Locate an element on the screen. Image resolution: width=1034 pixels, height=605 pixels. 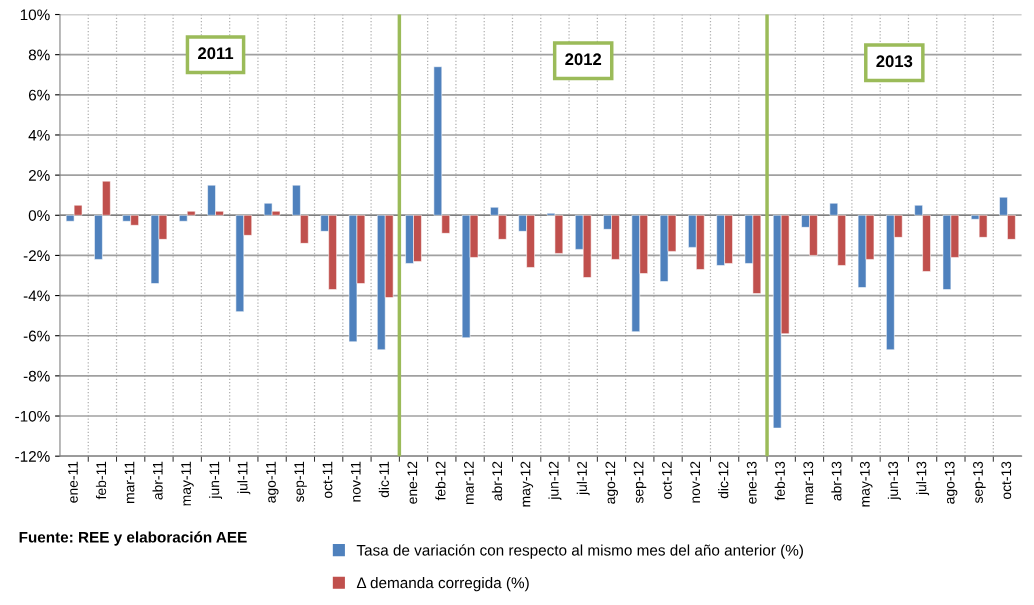
x-tick-label: oct-12 is located at coordinates (666, 480).